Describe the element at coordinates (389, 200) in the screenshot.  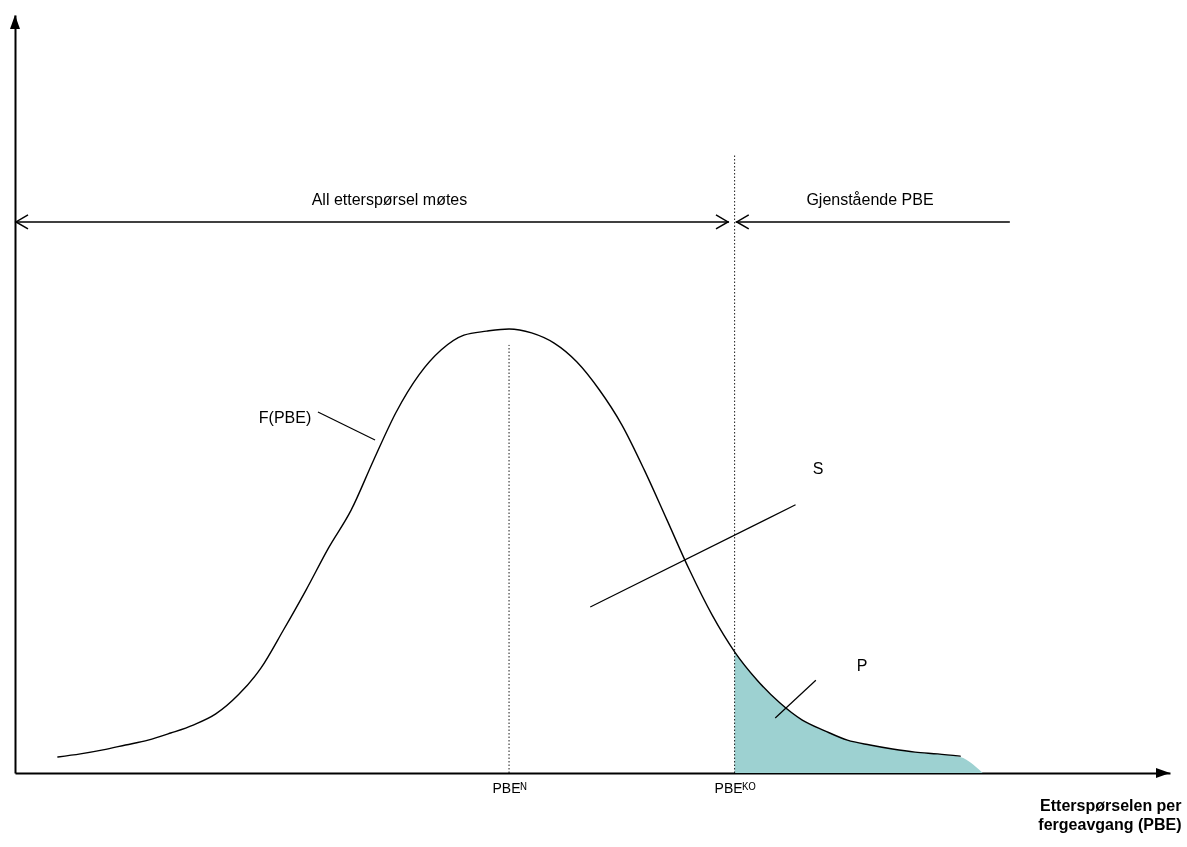
I see `text: All etterspørsel møtes` at that location.